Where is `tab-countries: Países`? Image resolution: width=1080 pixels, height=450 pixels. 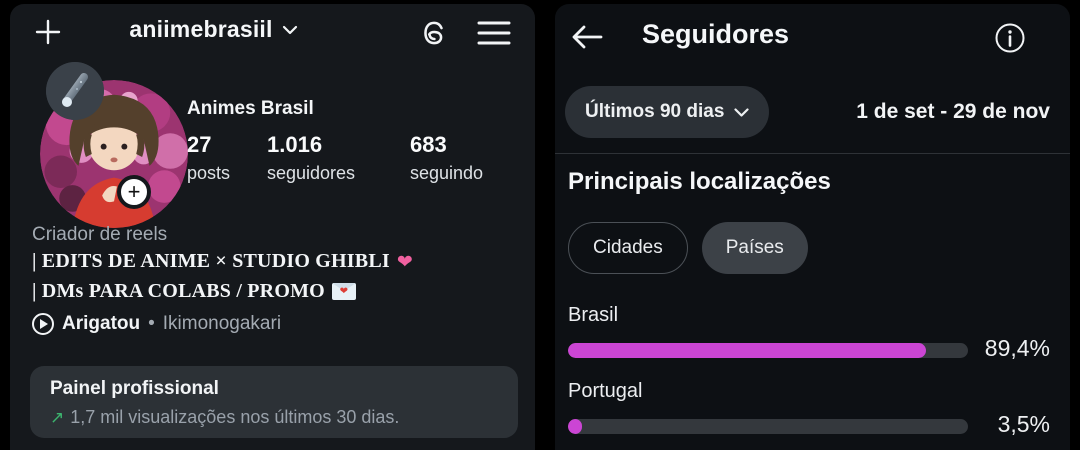 tab-countries: Países is located at coordinates (754, 248).